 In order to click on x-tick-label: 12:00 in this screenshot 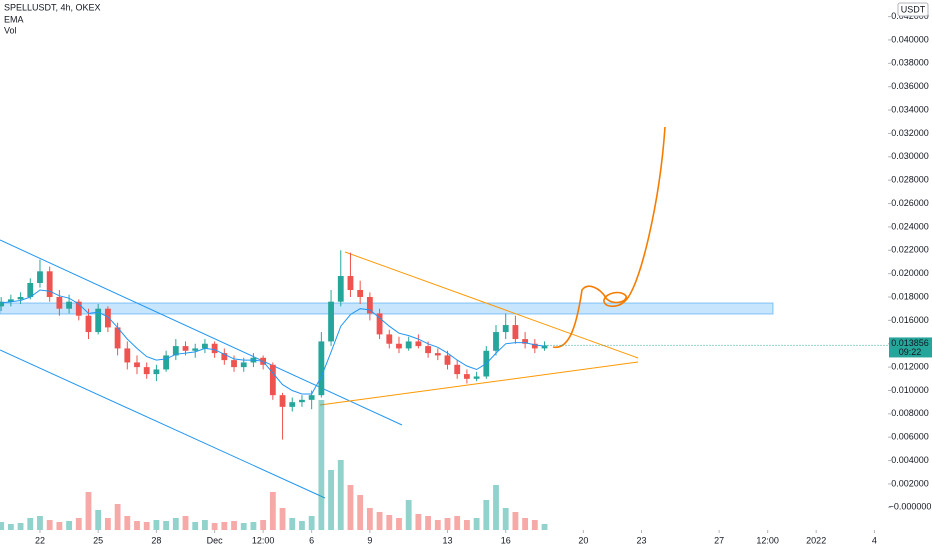, I will do `click(263, 540)`.